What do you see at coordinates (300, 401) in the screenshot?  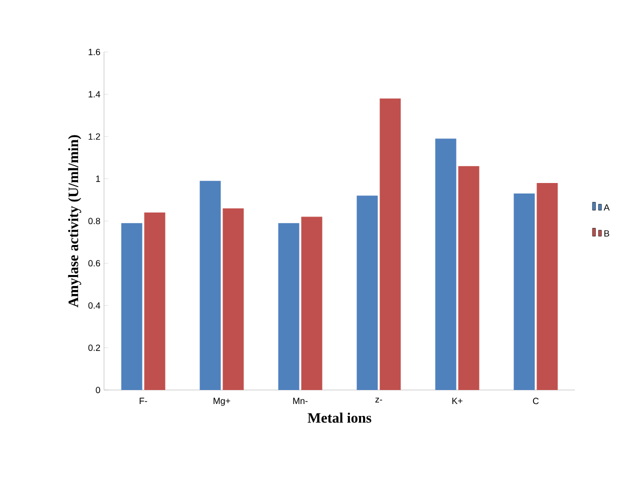 I see `x-tick-label: Mn-` at bounding box center [300, 401].